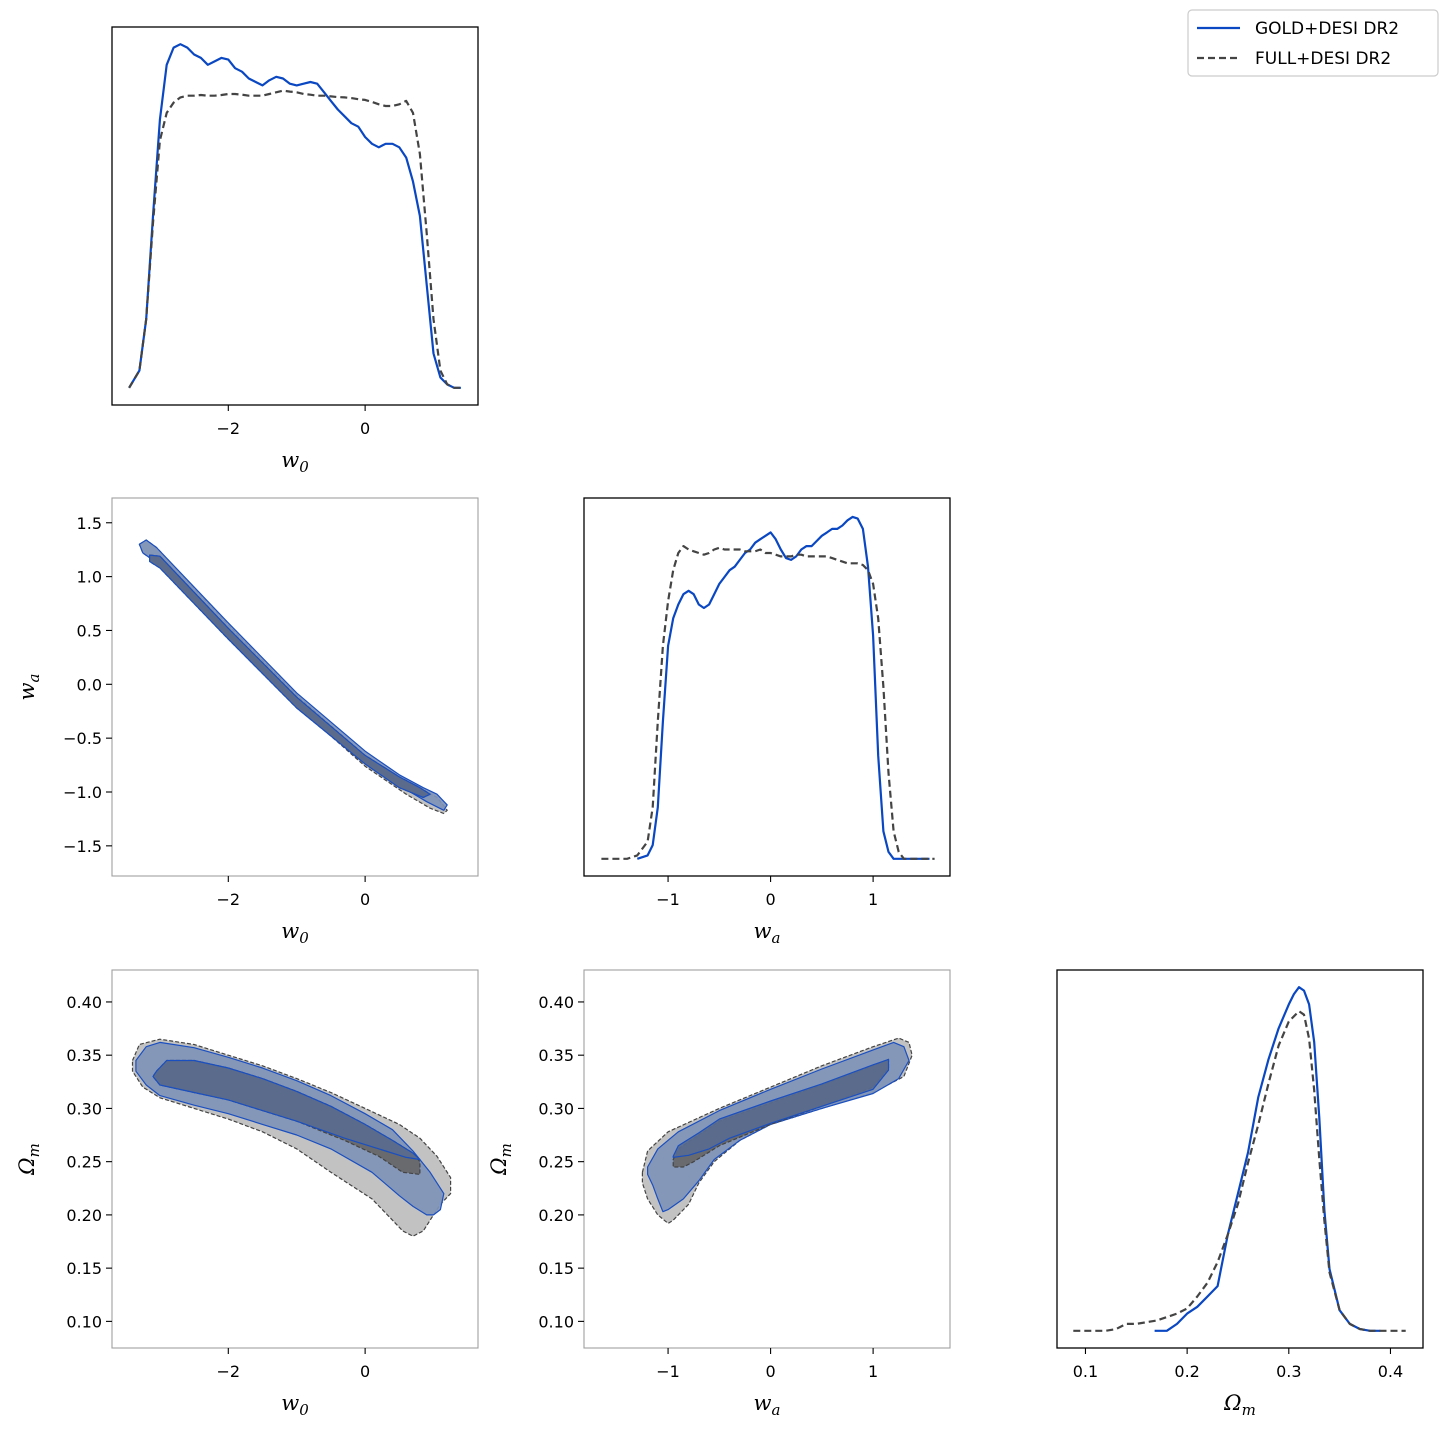 The image size is (1449, 1432). What do you see at coordinates (1323, 59) in the screenshot?
I see `legend-label: FULL+DESI DR2` at bounding box center [1323, 59].